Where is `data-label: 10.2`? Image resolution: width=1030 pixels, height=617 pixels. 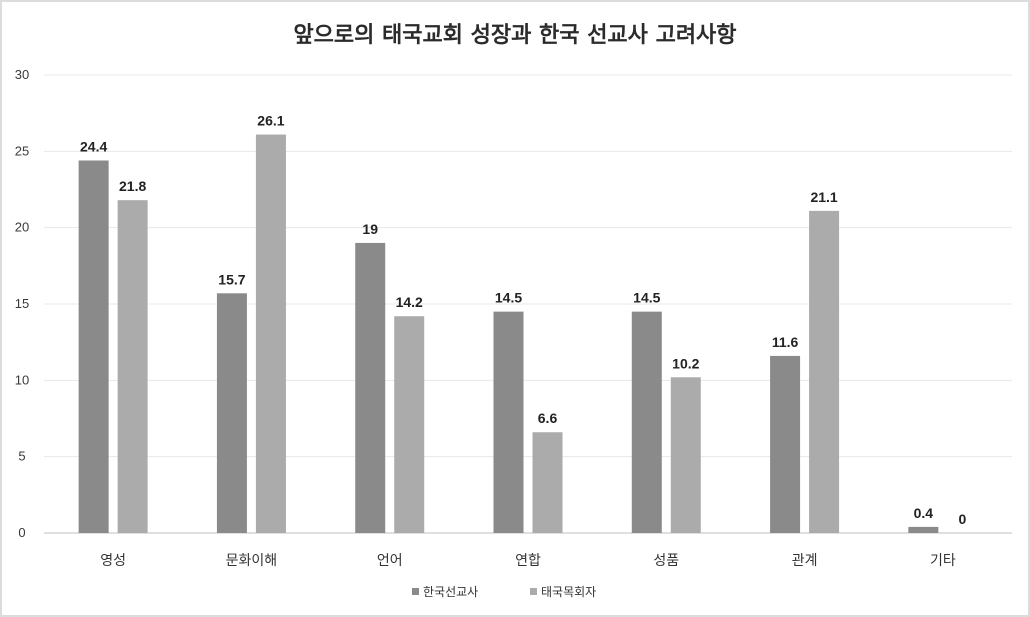 data-label: 10.2 is located at coordinates (685, 363).